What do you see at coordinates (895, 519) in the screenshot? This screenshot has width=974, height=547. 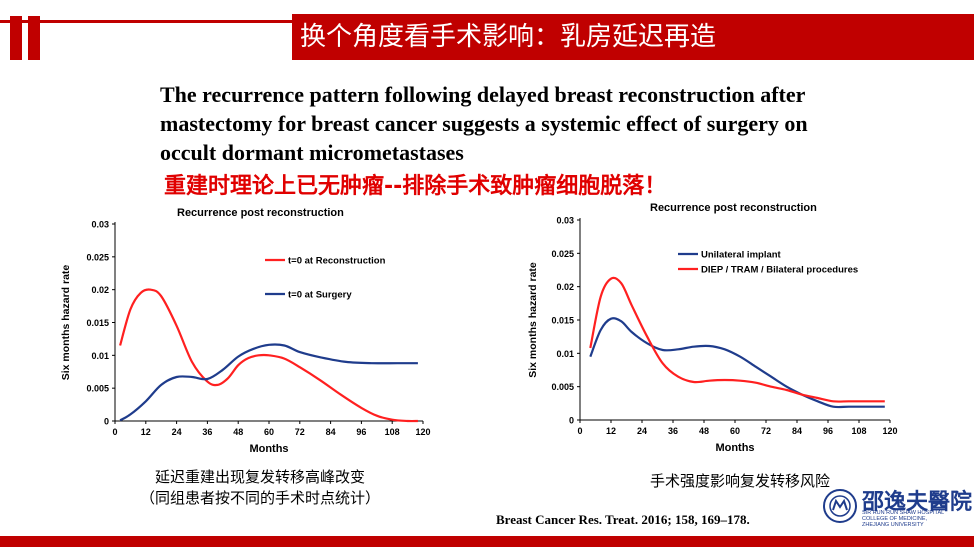 I see `hospital-name-en-line: COLLEGE OF MEDICINE,` at bounding box center [895, 519].